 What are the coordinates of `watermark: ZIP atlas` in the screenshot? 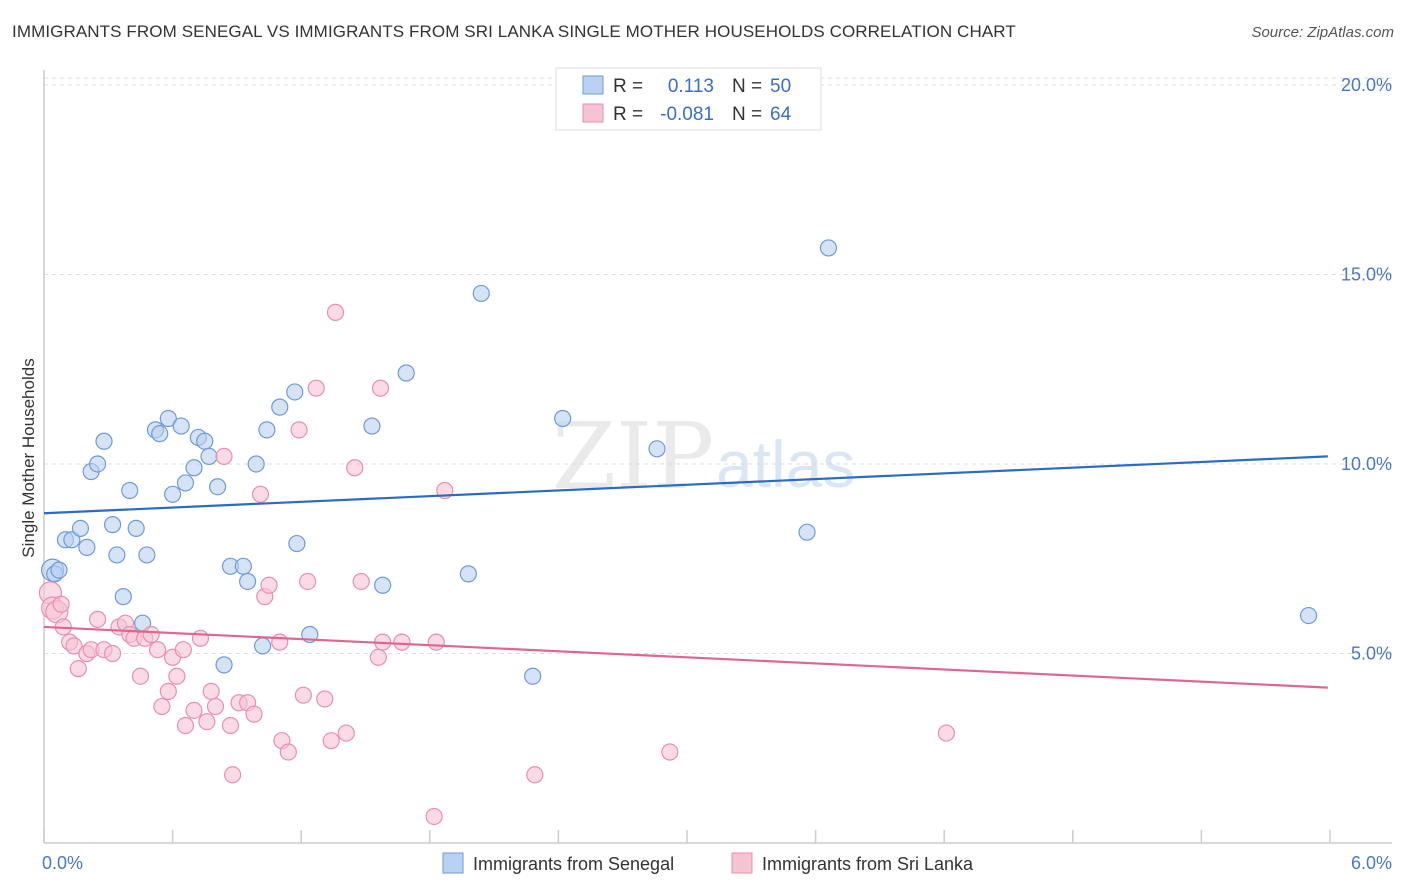 It's located at (703, 456).